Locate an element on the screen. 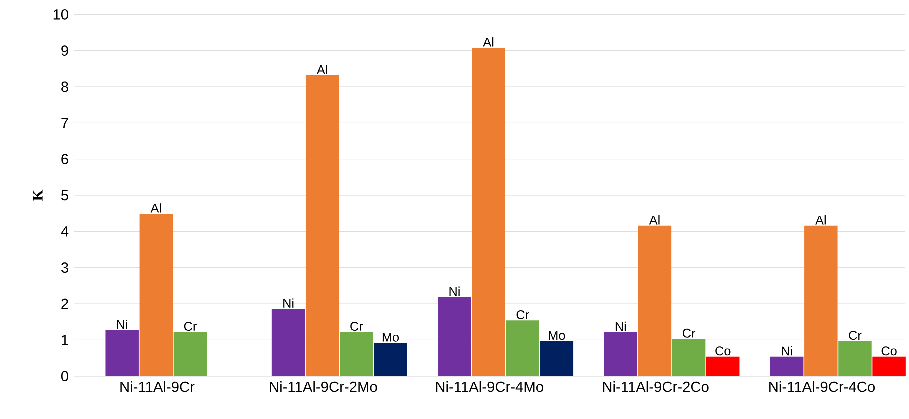  series-label: Mo is located at coordinates (391, 337).